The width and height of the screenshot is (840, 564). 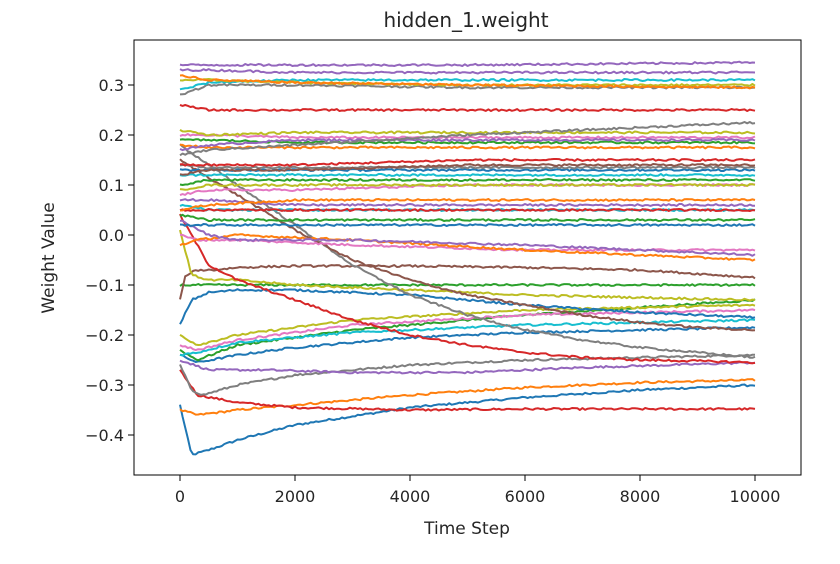 What do you see at coordinates (104, 385) in the screenshot?
I see `y-tick-label: −0.3` at bounding box center [104, 385].